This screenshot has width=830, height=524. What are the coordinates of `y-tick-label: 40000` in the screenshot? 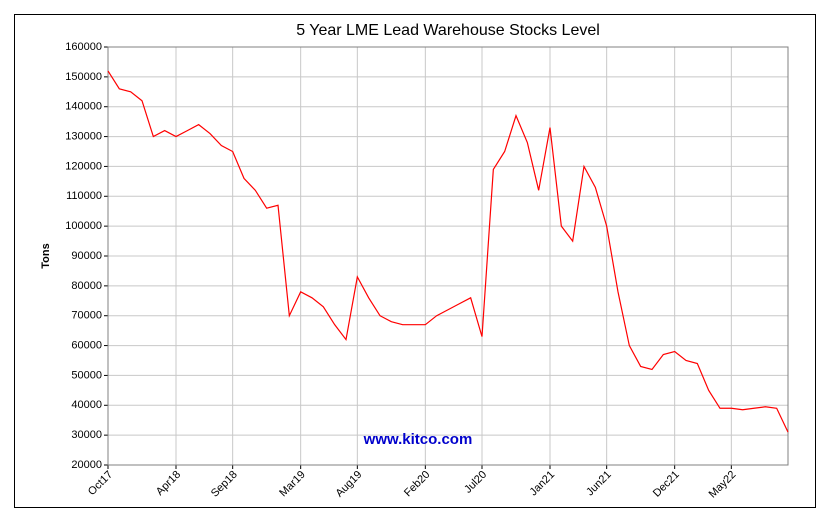 It's located at (86, 405).